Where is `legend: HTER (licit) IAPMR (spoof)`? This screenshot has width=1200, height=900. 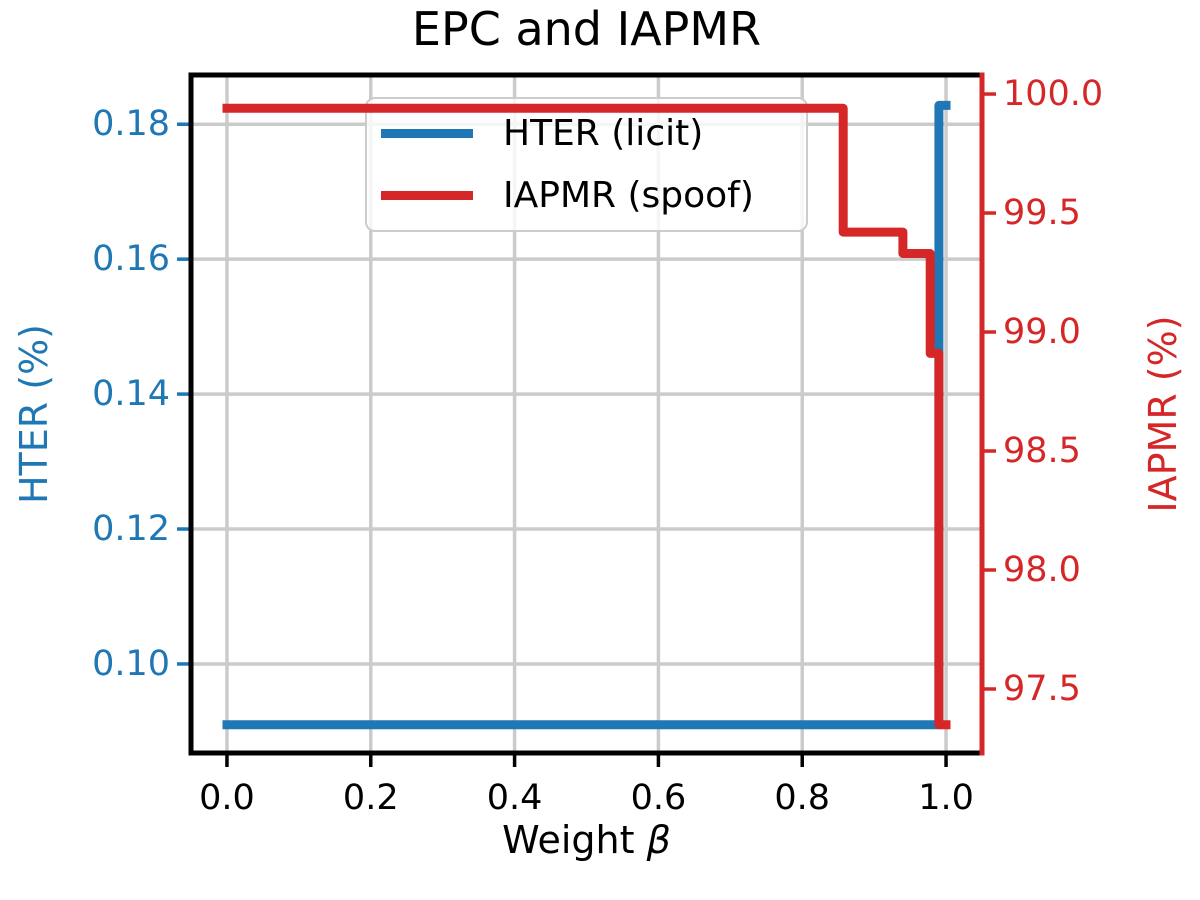 legend: HTER (licit) IAPMR (spoof) is located at coordinates (586, 164).